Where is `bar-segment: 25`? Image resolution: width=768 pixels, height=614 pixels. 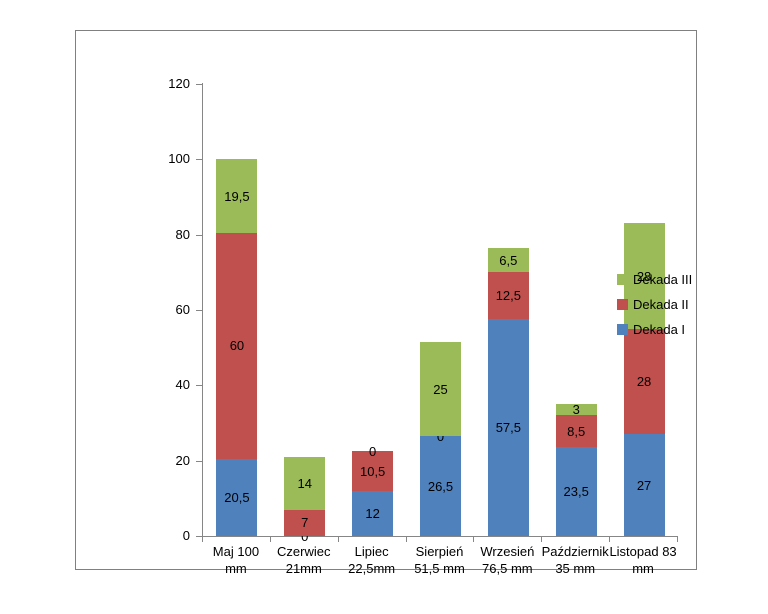 bar-segment: 25 is located at coordinates (440, 389).